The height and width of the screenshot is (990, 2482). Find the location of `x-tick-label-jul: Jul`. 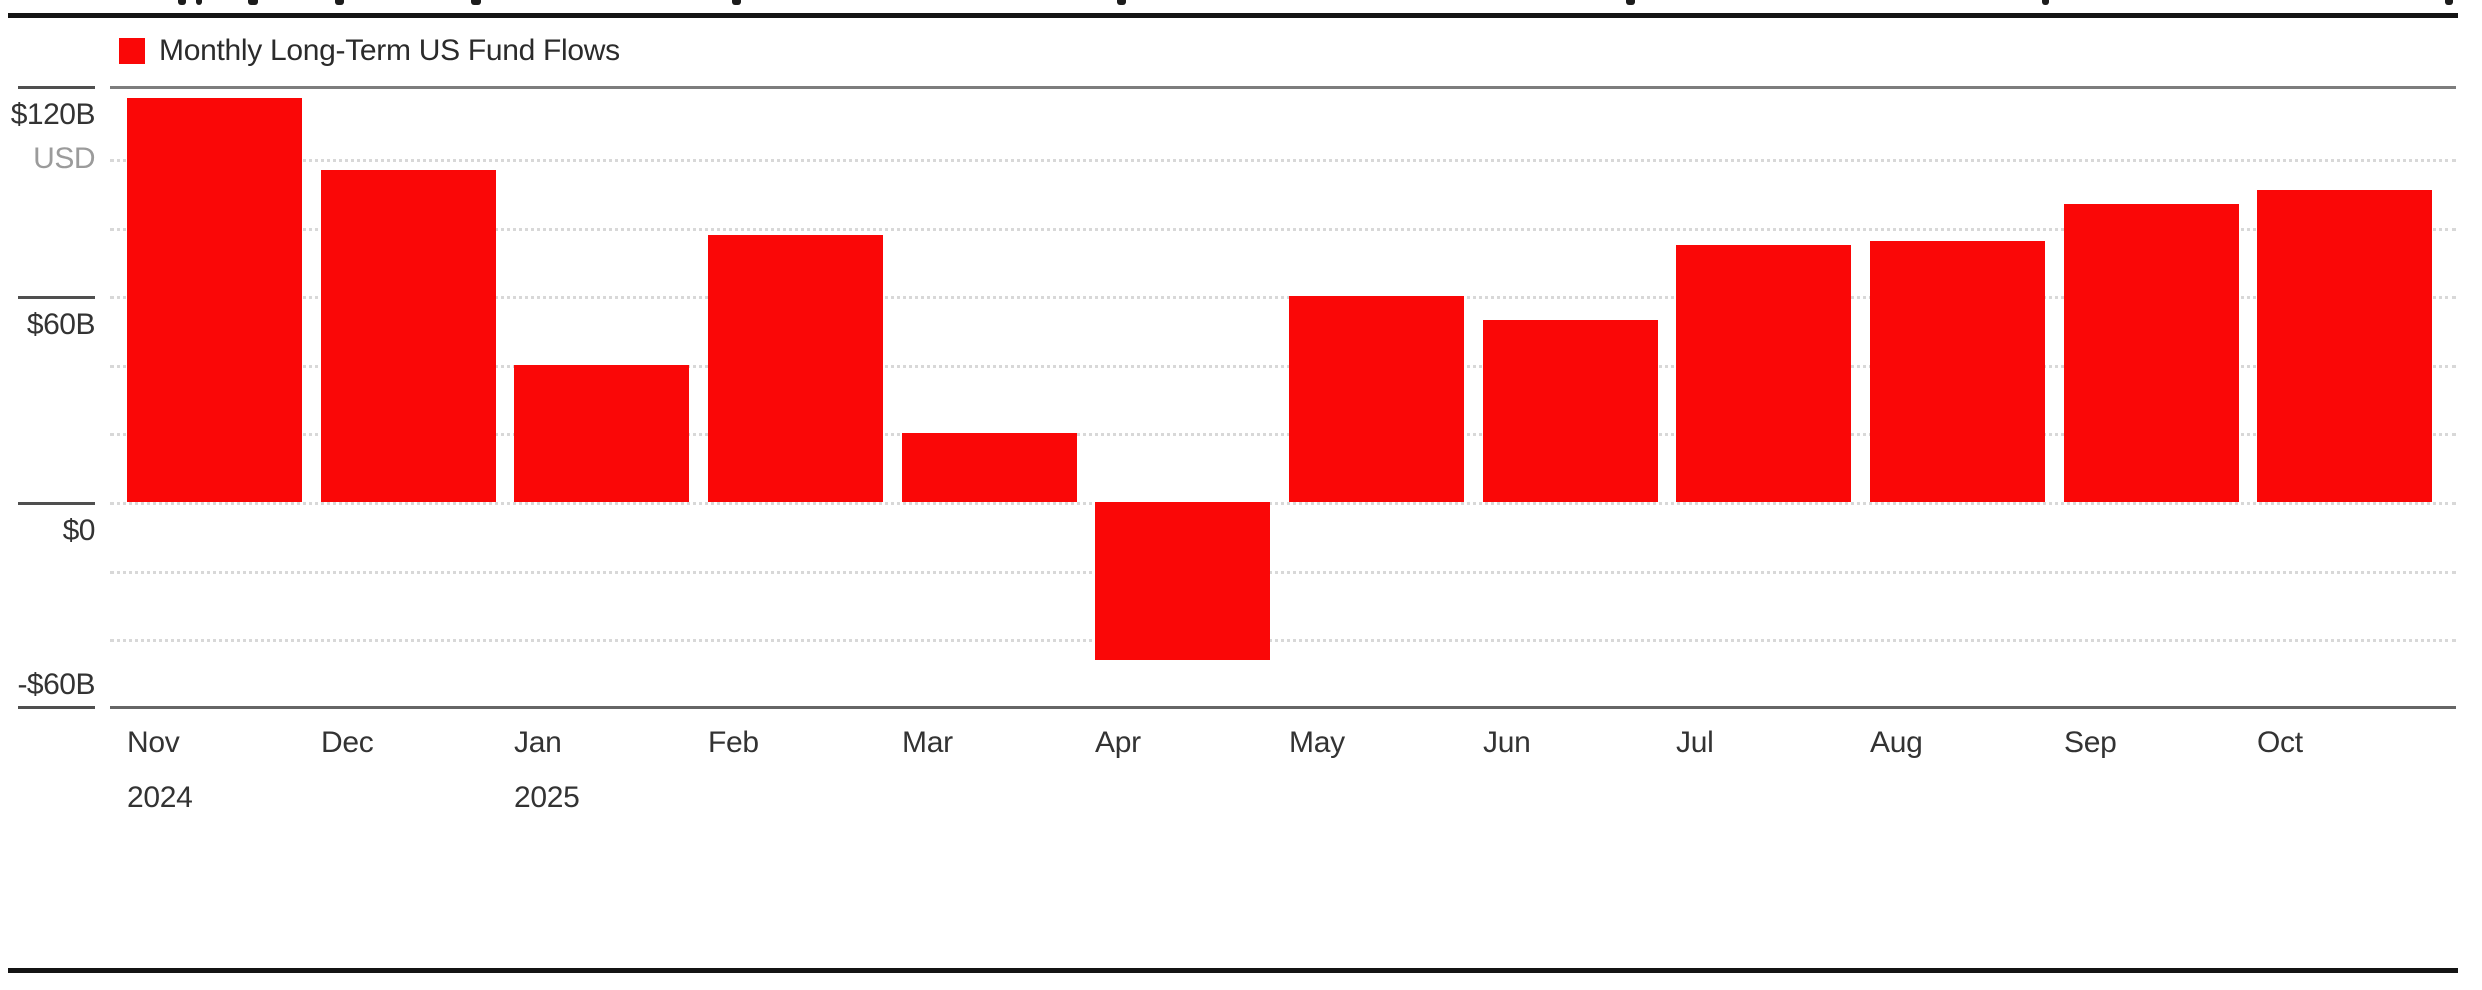

x-tick-label-jul: Jul is located at coordinates (1695, 742).